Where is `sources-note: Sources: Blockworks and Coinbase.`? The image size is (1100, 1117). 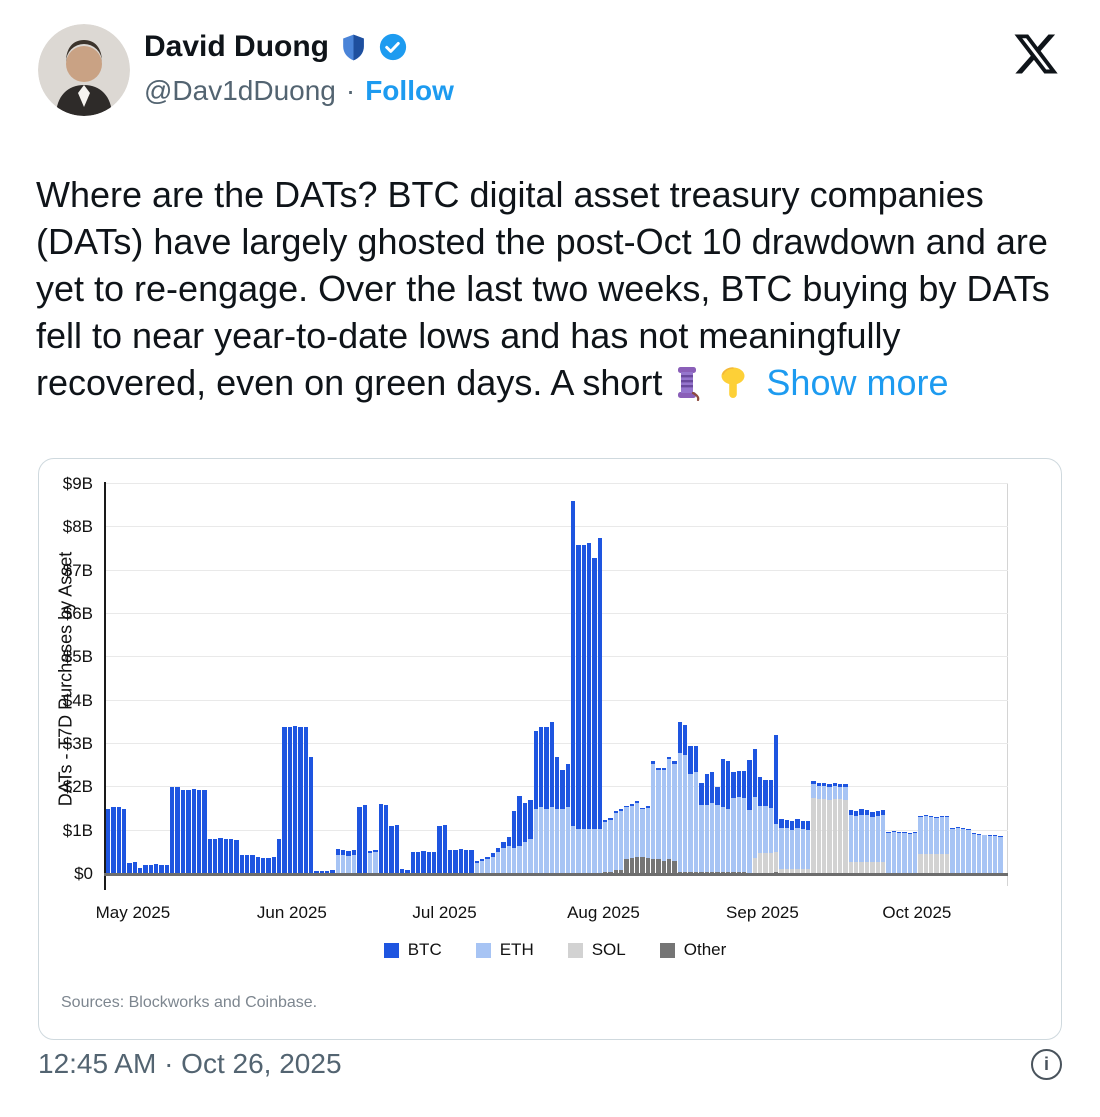
sources-note: Sources: Blockworks and Coinbase. is located at coordinates (189, 1002).